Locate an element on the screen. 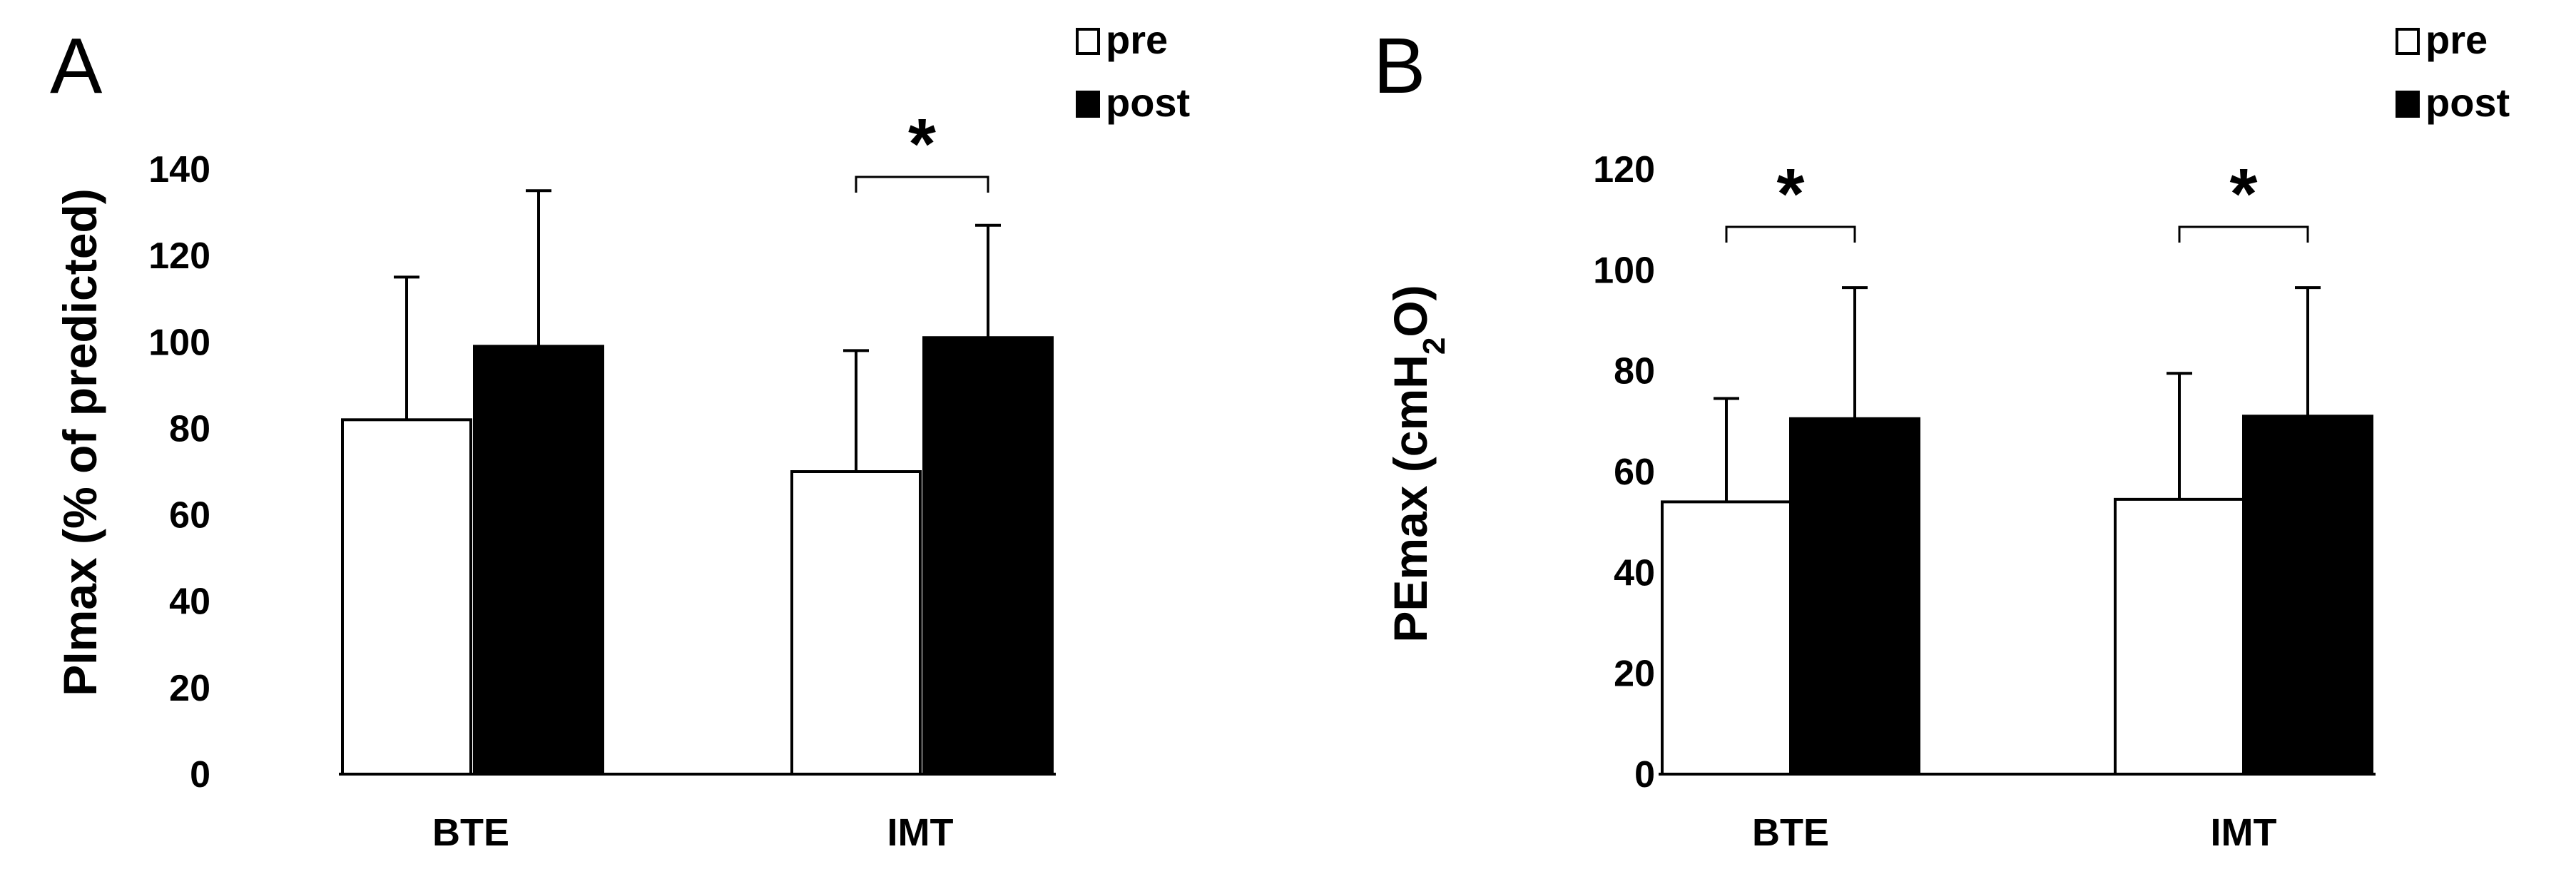 This screenshot has width=2576, height=884. panel-letter-b: B is located at coordinates (1399, 66).